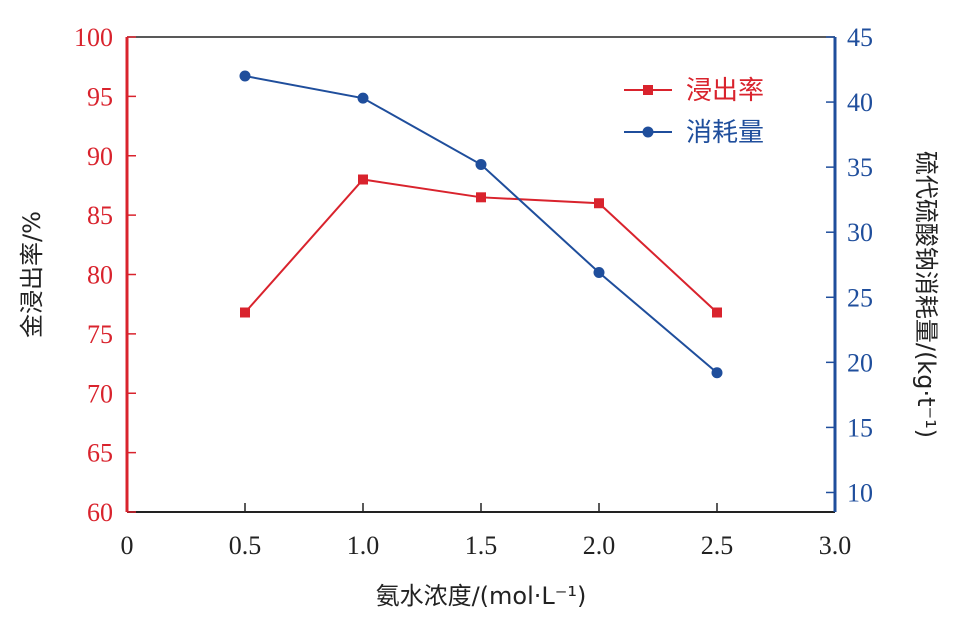 The height and width of the screenshot is (619, 953). What do you see at coordinates (100, 453) in the screenshot?
I see `left-y-tick-label: 65` at bounding box center [100, 453].